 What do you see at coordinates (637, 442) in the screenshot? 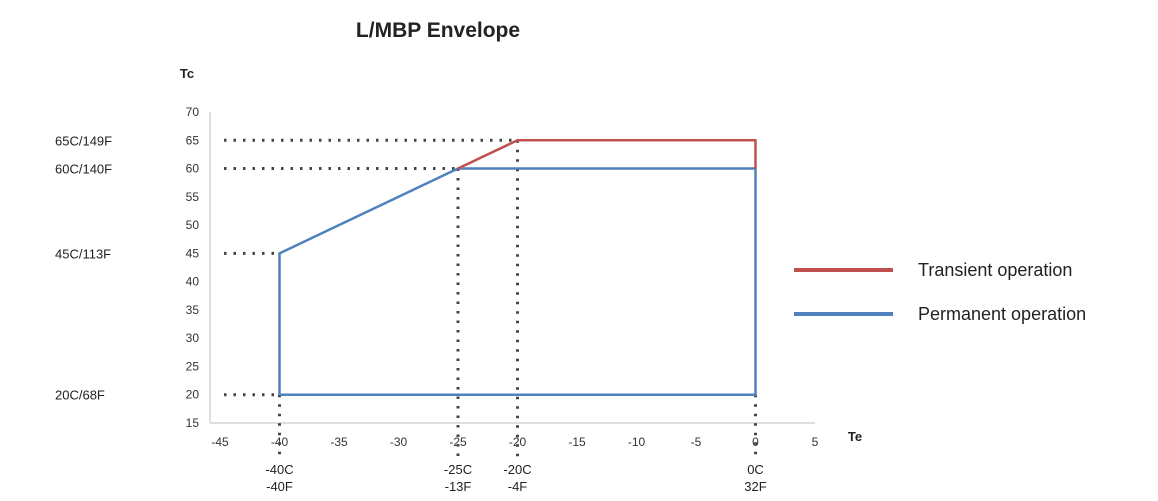
I see `x-tick-label-10: -10` at bounding box center [637, 442].